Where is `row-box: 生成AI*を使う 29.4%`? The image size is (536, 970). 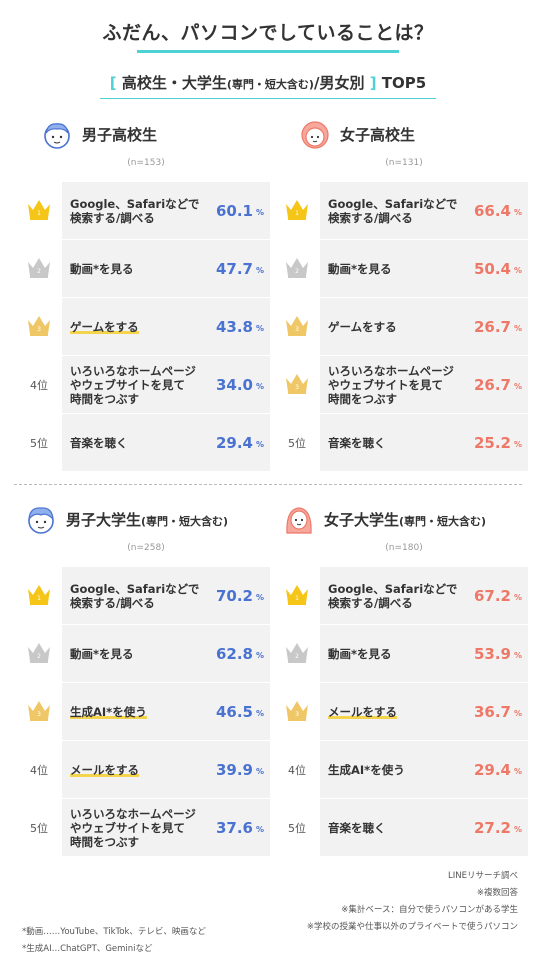 row-box: 生成AI*を使う 29.4% is located at coordinates (424, 769).